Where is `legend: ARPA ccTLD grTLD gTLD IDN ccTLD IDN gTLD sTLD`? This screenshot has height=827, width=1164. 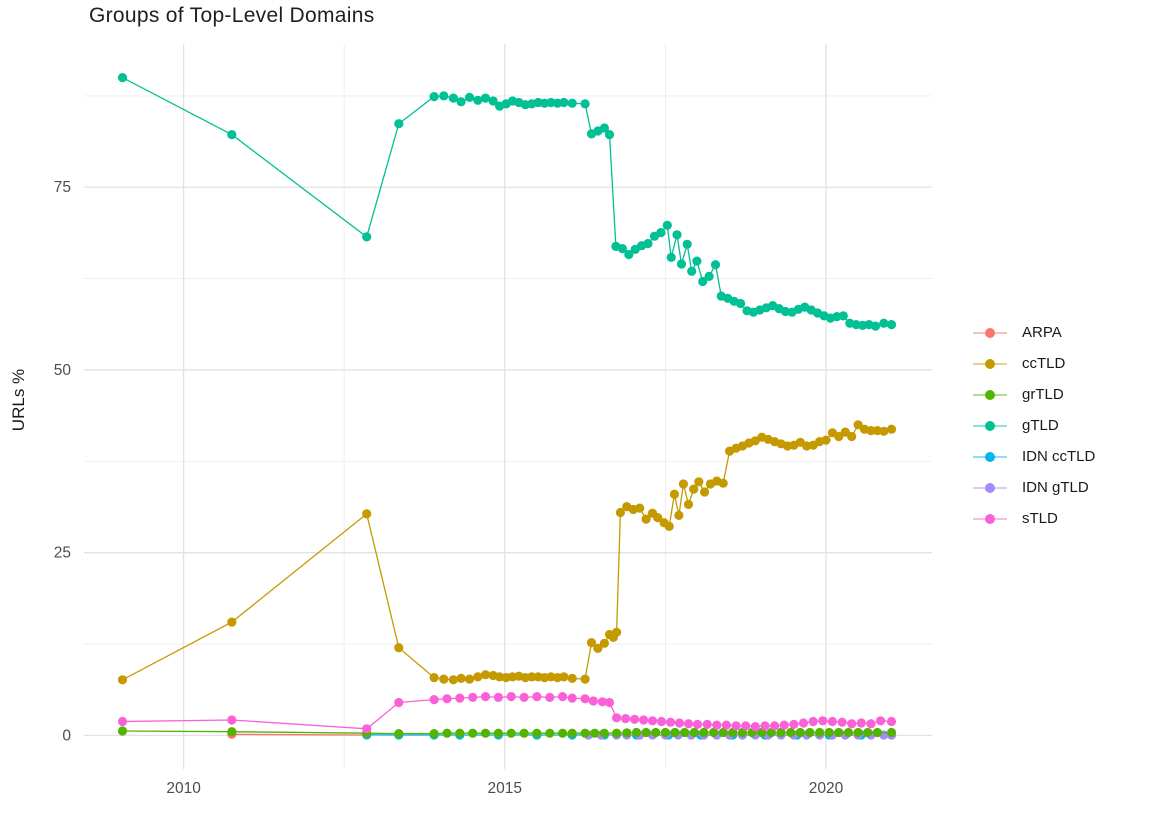
legend: ARPA ccTLD grTLD gTLD IDN ccTLD IDN gTLD sTLD is located at coordinates (1034, 425).